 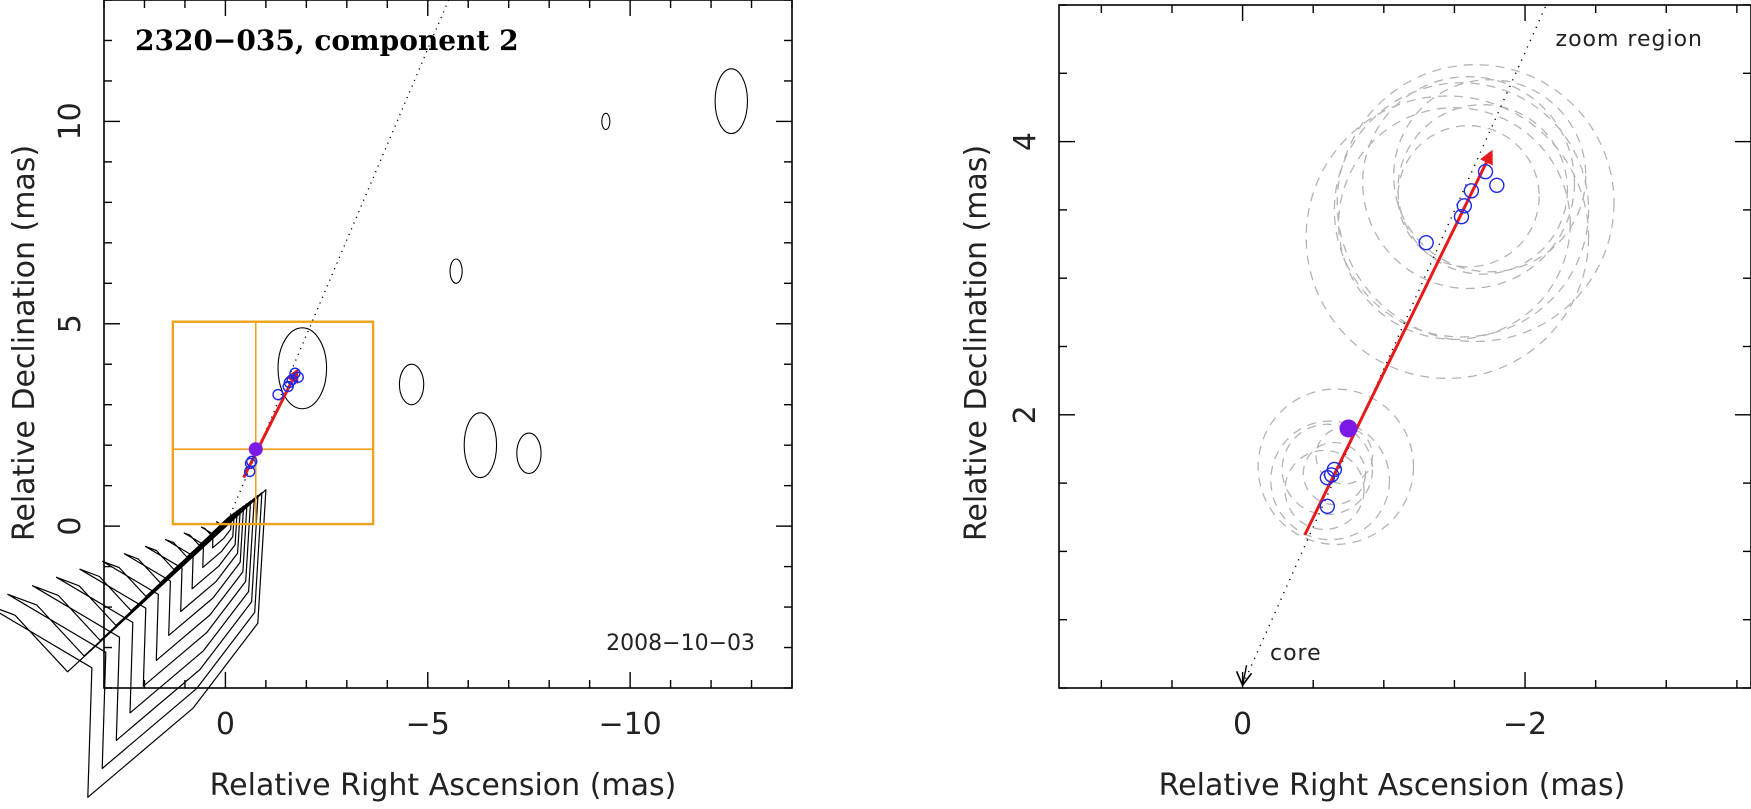 I want to click on observation-date: 2008−10−03, so click(x=680, y=643).